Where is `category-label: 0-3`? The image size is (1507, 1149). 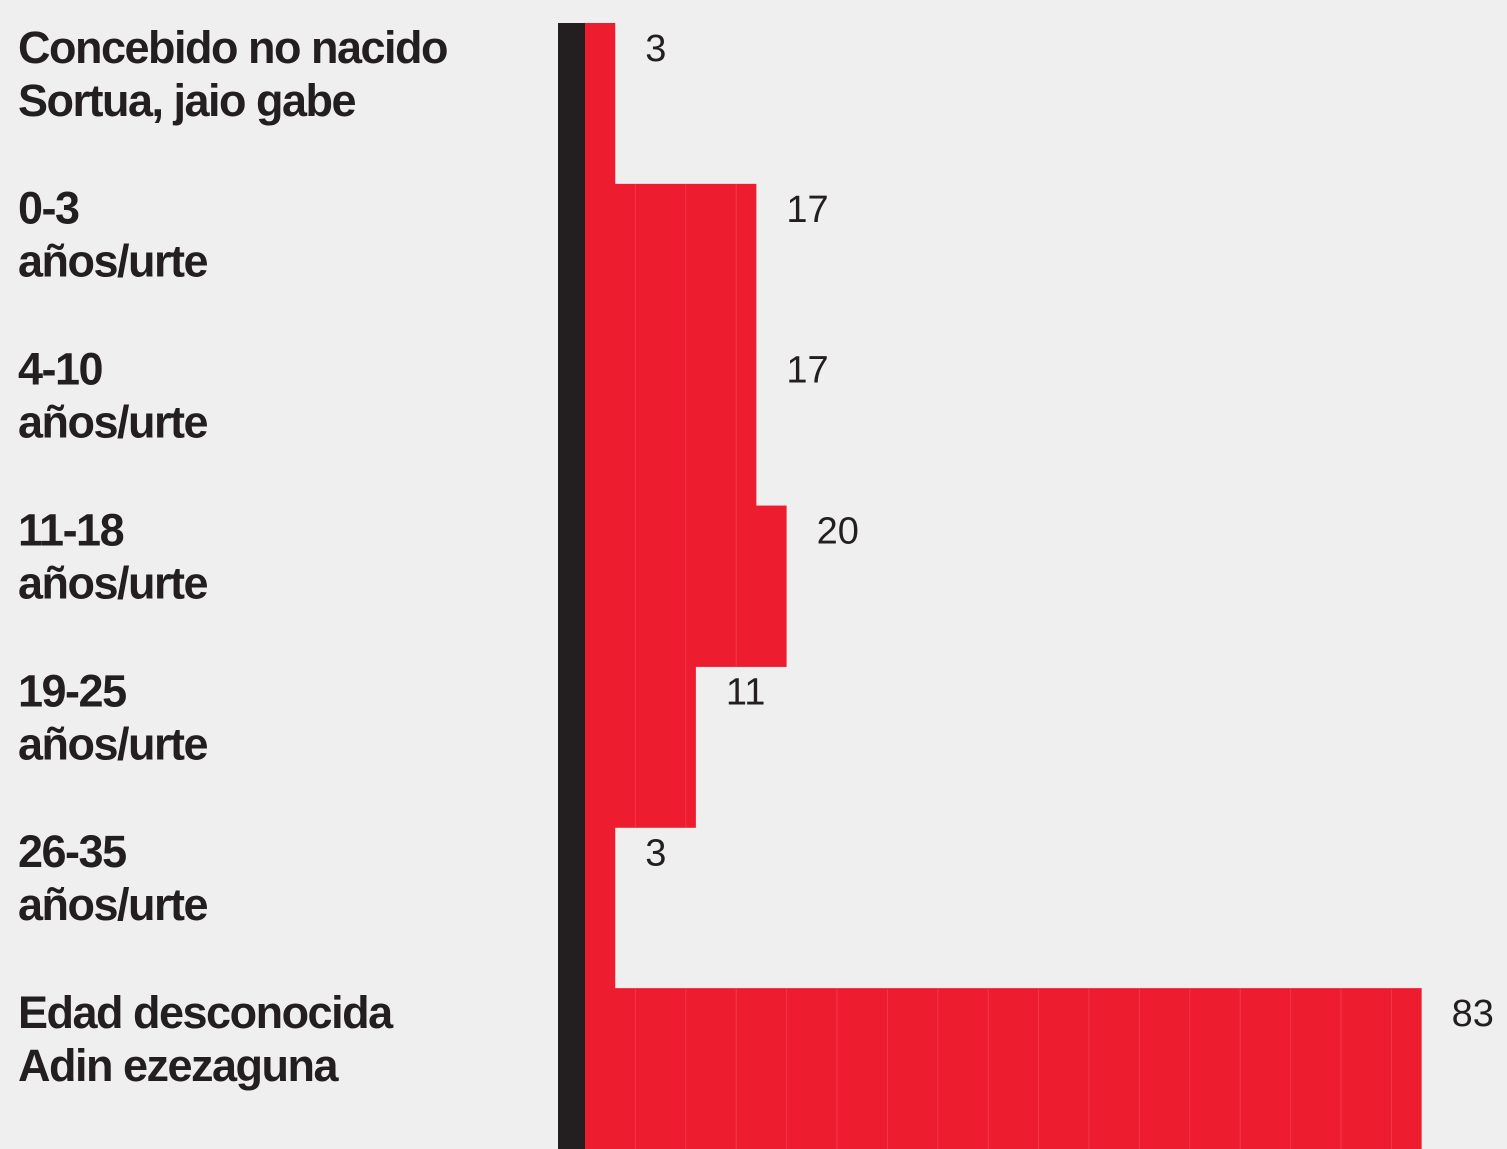
category-label: 0-3 is located at coordinates (48, 208).